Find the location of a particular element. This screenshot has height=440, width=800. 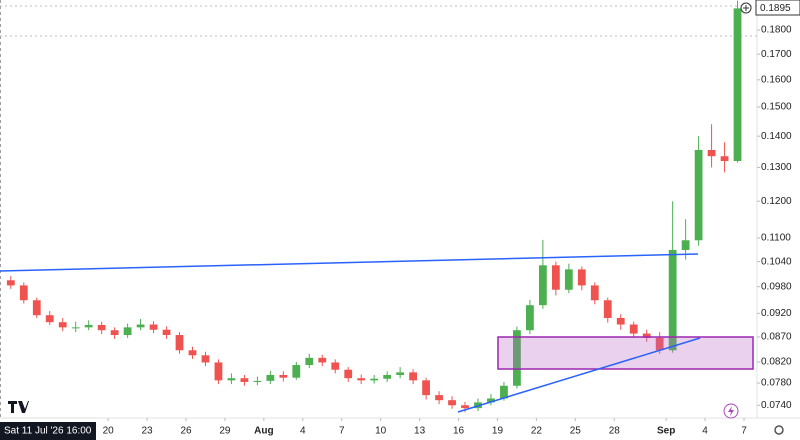

time-axis: 20 23 26 29 Aug 4 7 10 13 16 19 22 25 28 Sep 4 7 is located at coordinates (425, 427).